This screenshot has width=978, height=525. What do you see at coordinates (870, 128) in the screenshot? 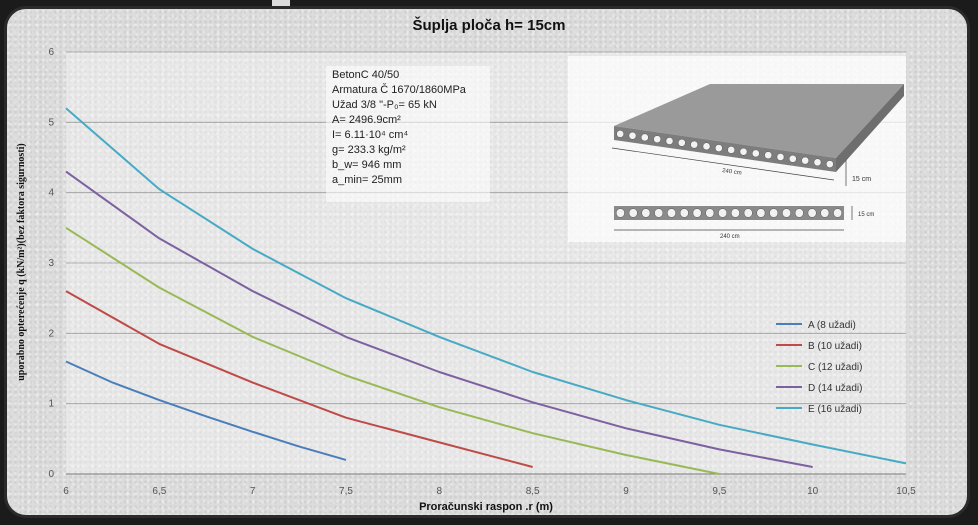
I see `slab-side-face` at bounding box center [870, 128].